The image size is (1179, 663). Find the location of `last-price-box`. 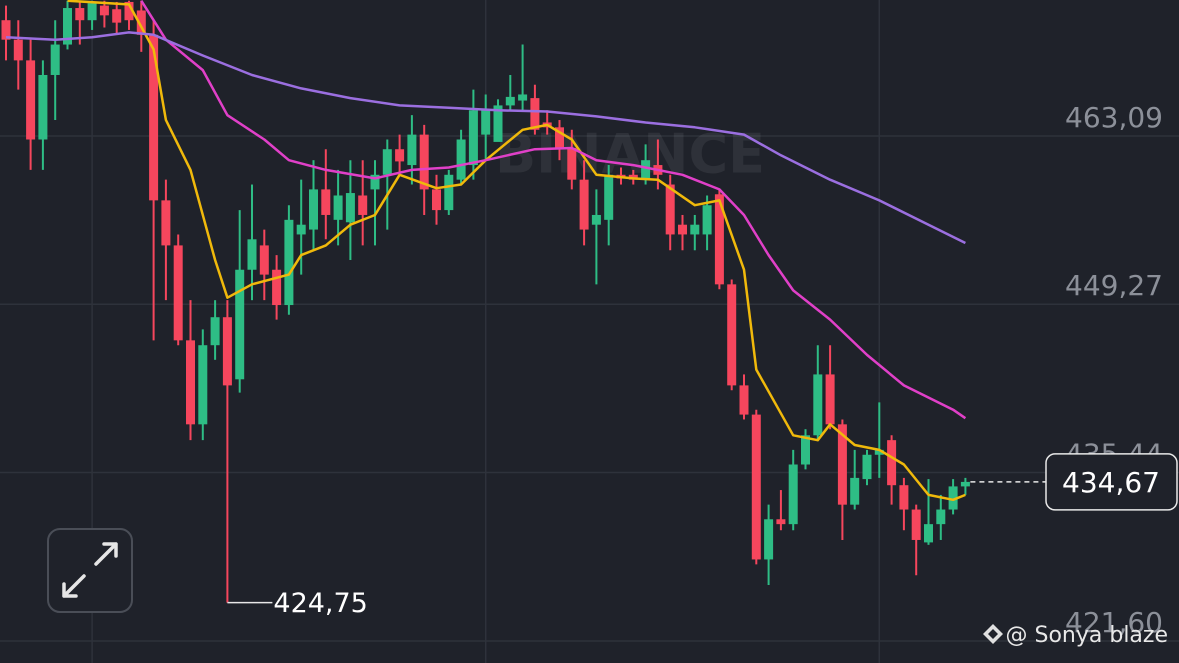

last-price-box is located at coordinates (1111, 482).